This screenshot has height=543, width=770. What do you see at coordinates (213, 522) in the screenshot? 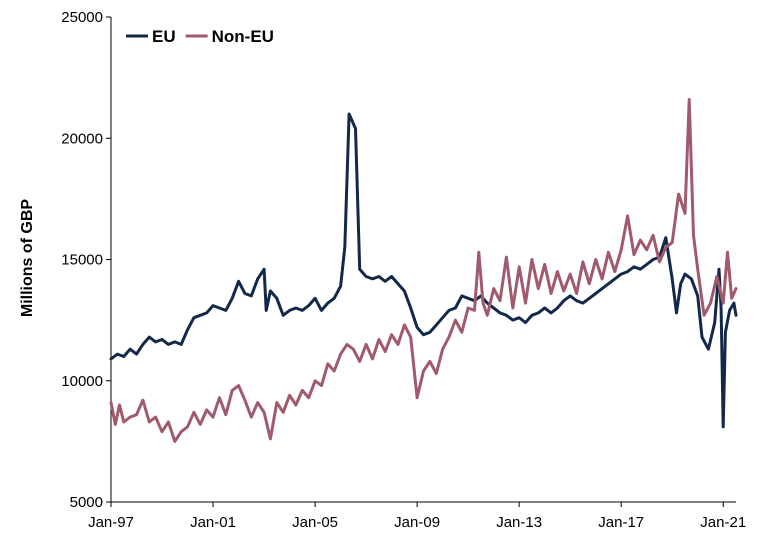
I see `x-tick-label: Jan-01` at bounding box center [213, 522].